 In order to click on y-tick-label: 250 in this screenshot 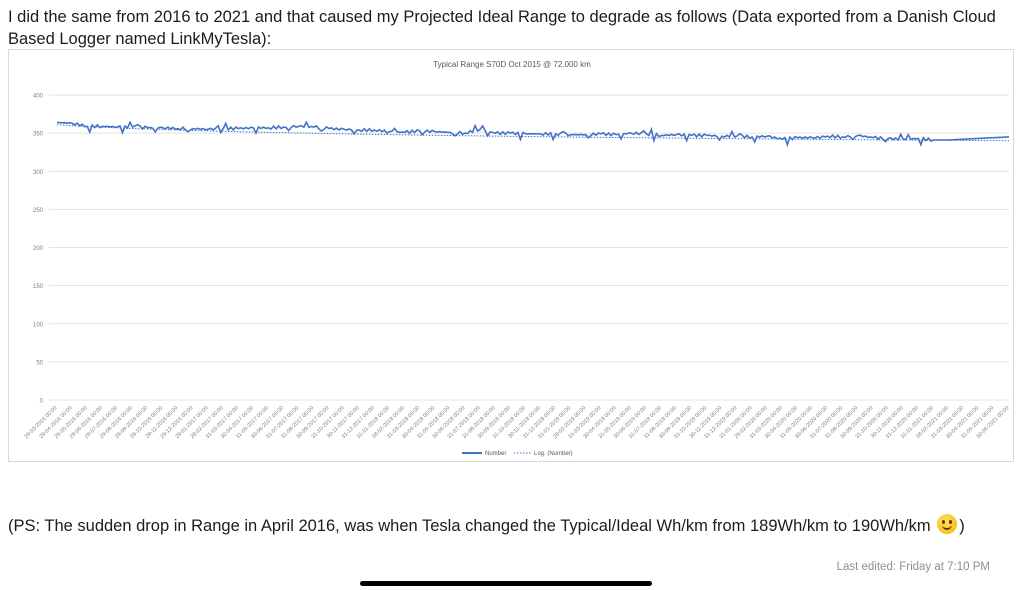, I will do `click(38, 211)`.